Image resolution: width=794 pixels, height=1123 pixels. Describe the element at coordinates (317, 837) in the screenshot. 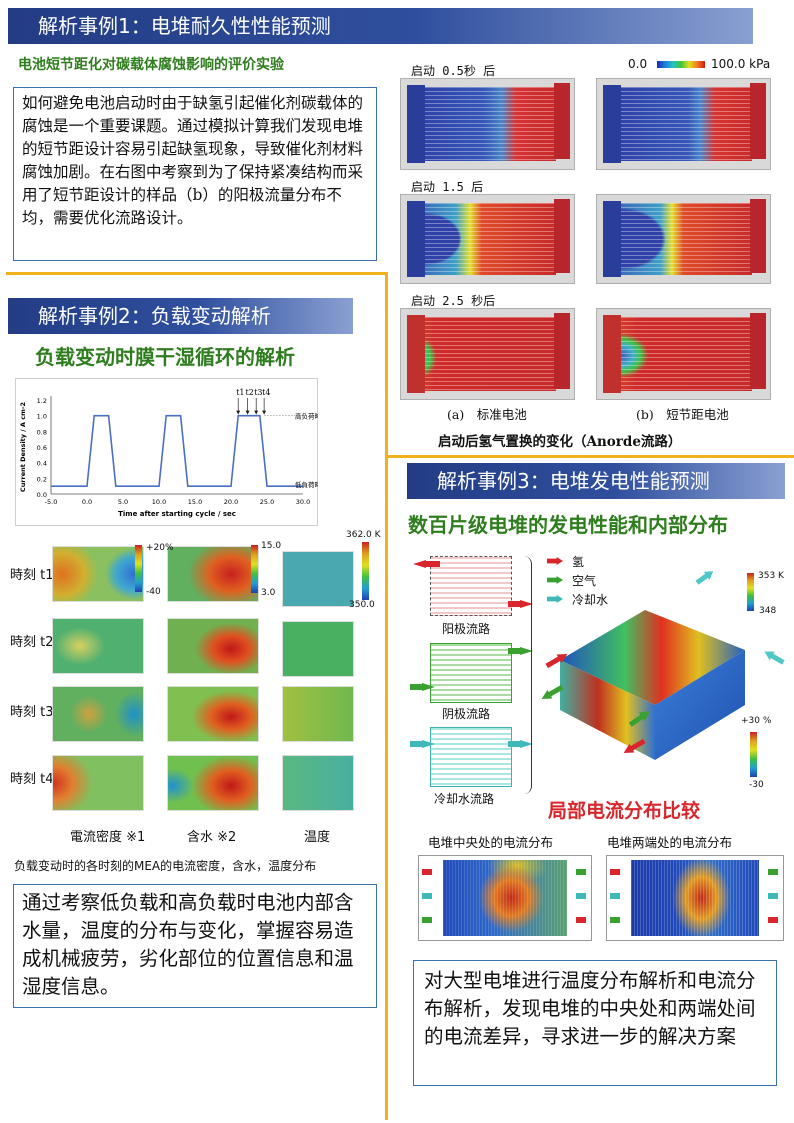

I see `case2-col-label-temp: 温度` at that location.